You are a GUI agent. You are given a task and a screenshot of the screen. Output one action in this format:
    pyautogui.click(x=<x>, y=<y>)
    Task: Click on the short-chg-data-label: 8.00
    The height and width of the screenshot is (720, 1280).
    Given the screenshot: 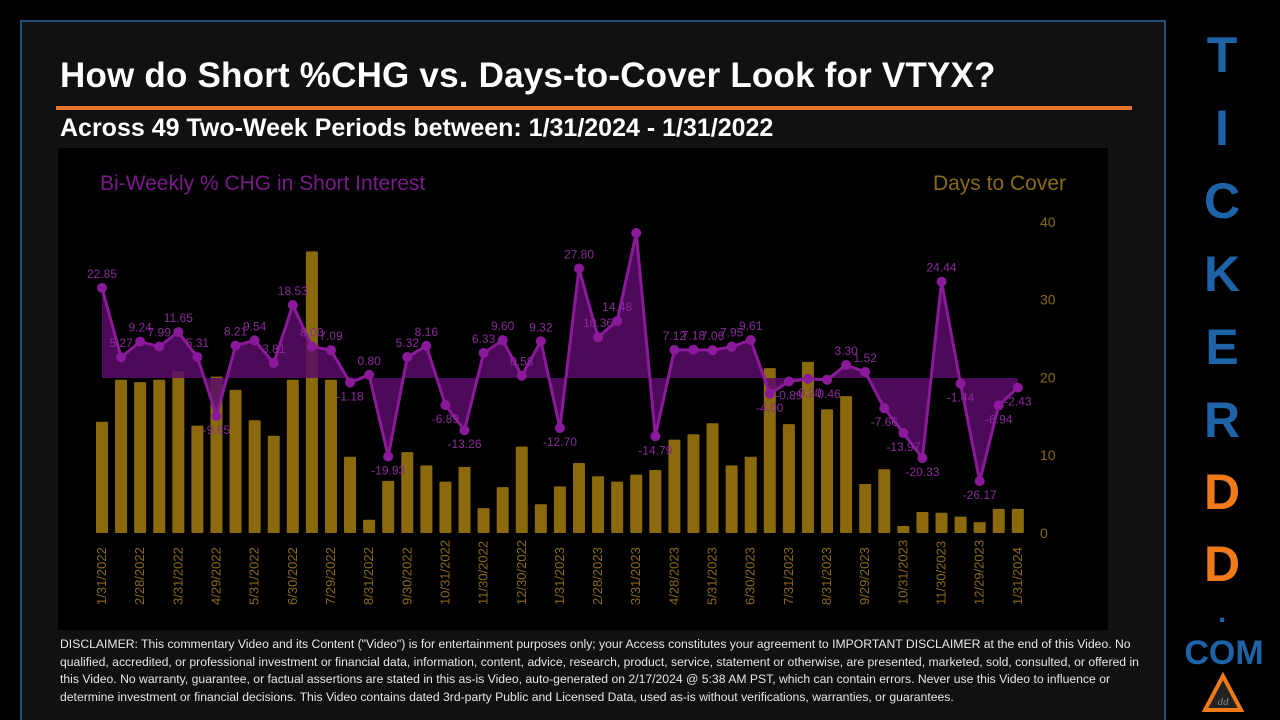 What is the action you would take?
    pyautogui.click(x=312, y=332)
    